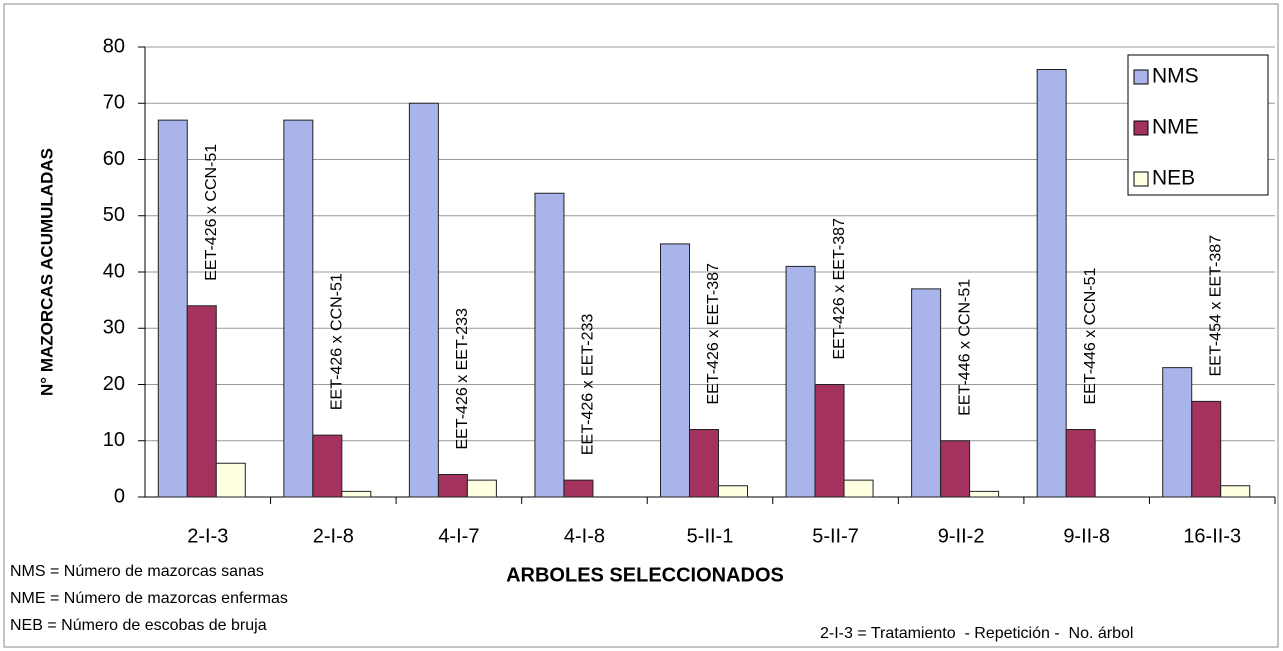 This screenshot has height=651, width=1283. I want to click on y-tick-label: 40, so click(114, 271).